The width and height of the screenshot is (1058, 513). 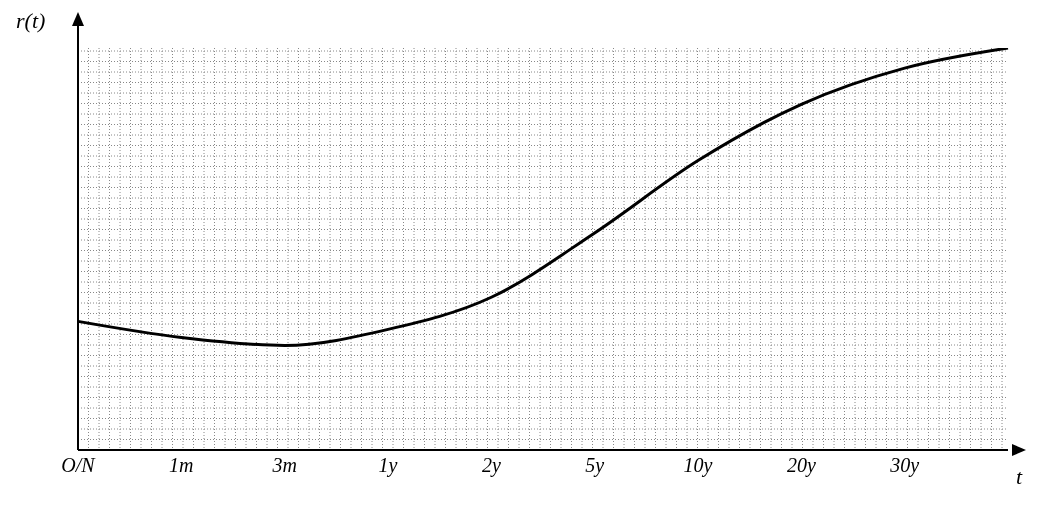 What do you see at coordinates (801, 466) in the screenshot?
I see `x-tick-label: 20y` at bounding box center [801, 466].